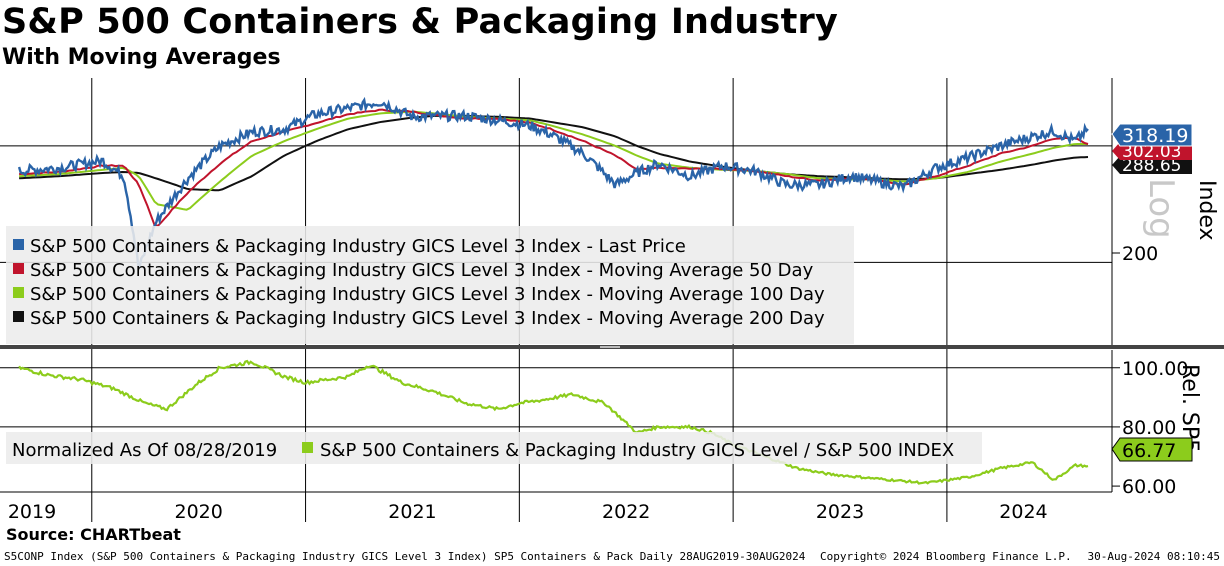  I want to click on svg-text: 66.77, so click(1149, 451).